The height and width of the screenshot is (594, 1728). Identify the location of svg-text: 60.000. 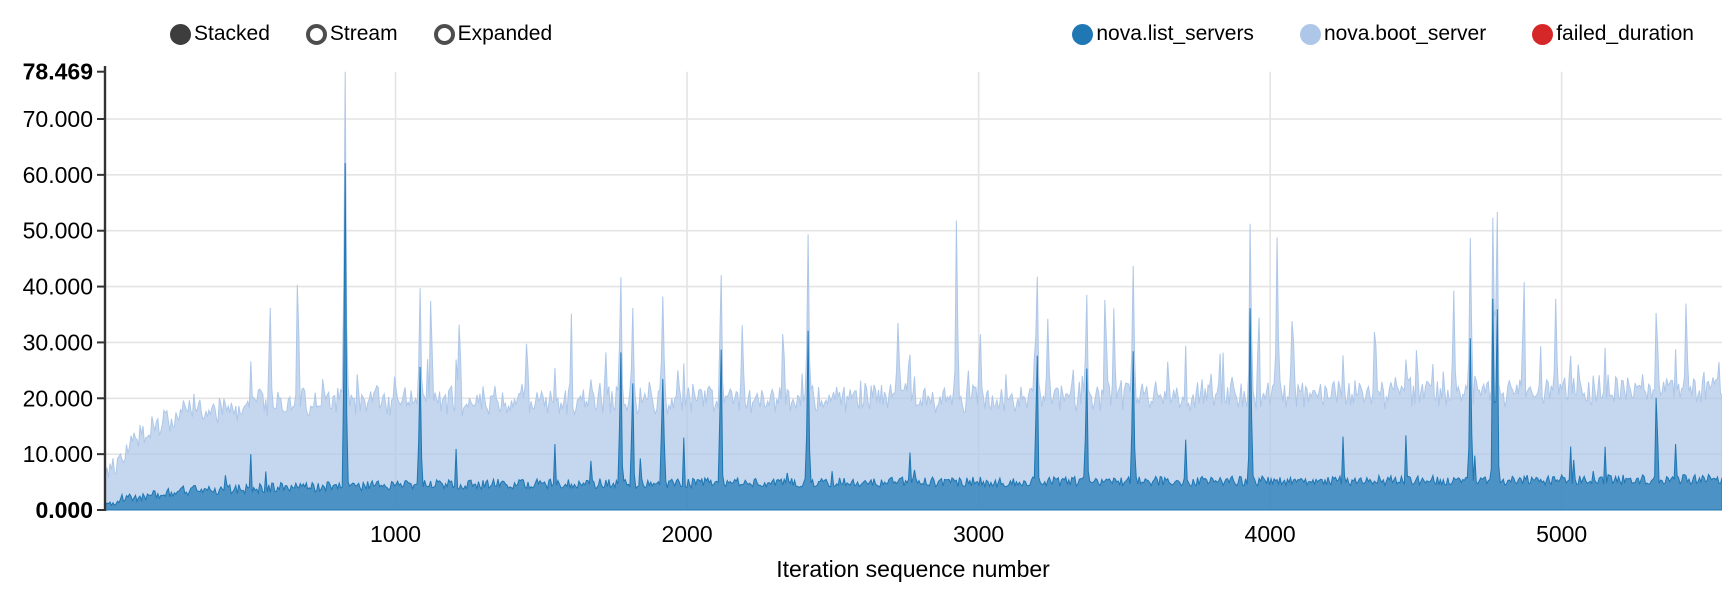
(58, 175).